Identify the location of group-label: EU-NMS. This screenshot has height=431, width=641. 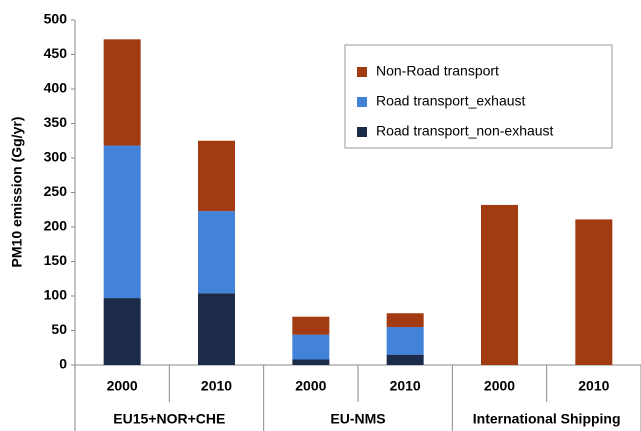
(357, 419).